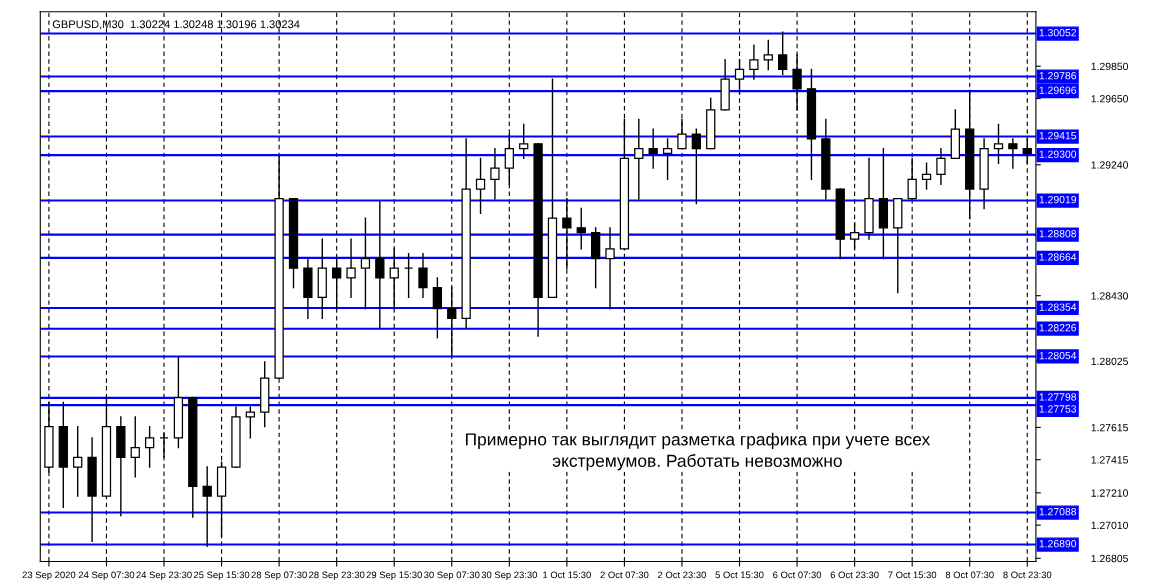 The height and width of the screenshot is (588, 1151). Describe the element at coordinates (567, 575) in the screenshot. I see `x-tick-label: 1 Oct 15:30` at that location.